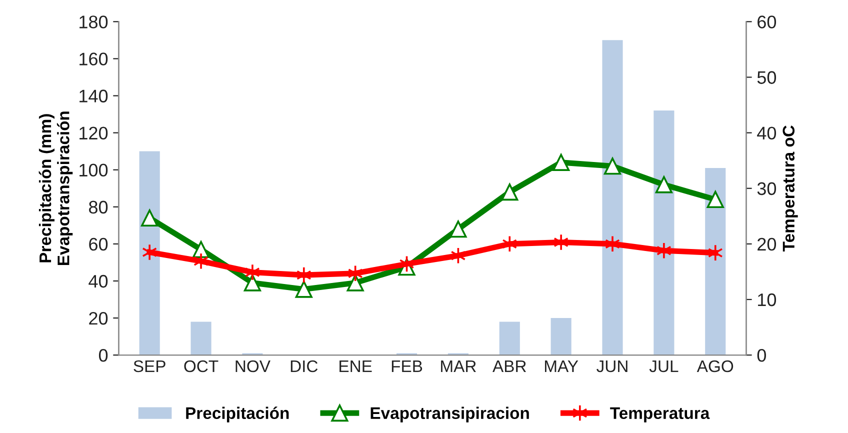  Describe the element at coordinates (407, 366) in the screenshot. I see `x-tick-label: FEB` at that location.